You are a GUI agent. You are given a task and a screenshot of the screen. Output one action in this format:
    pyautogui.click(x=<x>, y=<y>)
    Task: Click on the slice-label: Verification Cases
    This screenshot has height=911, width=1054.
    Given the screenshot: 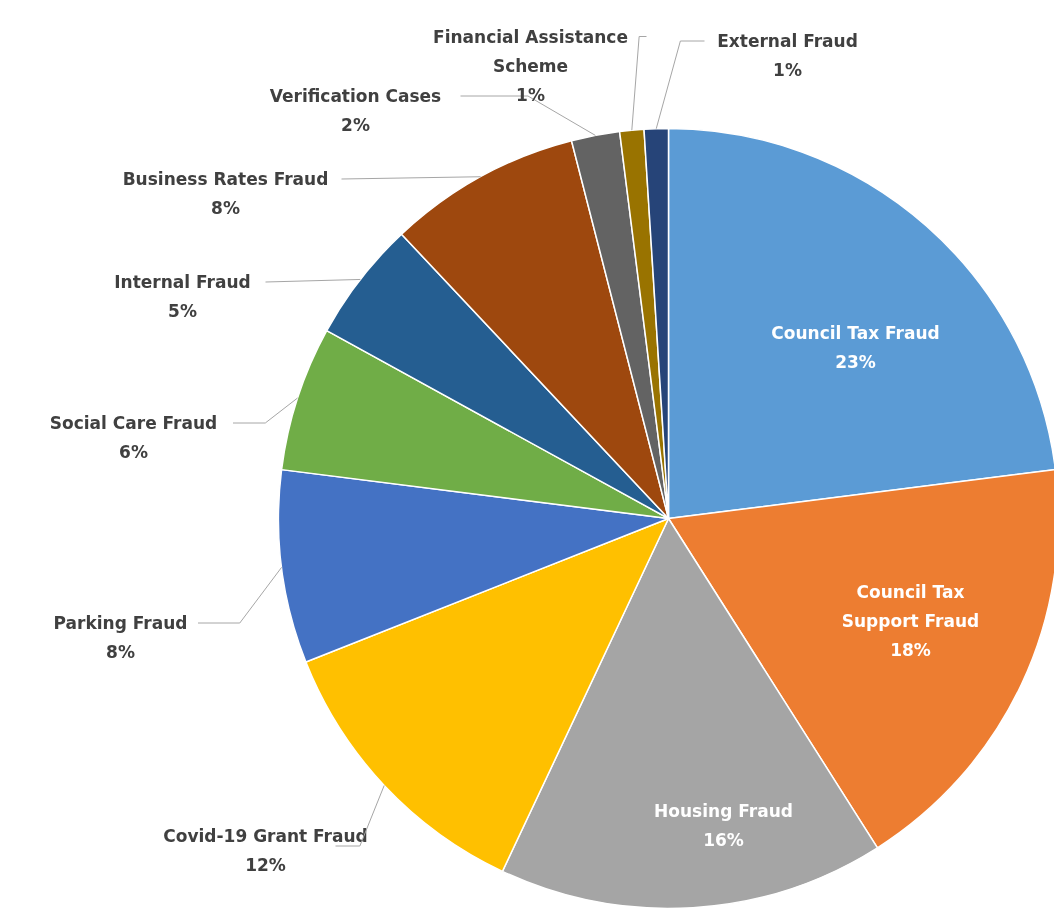 What is the action you would take?
    pyautogui.click(x=355, y=96)
    